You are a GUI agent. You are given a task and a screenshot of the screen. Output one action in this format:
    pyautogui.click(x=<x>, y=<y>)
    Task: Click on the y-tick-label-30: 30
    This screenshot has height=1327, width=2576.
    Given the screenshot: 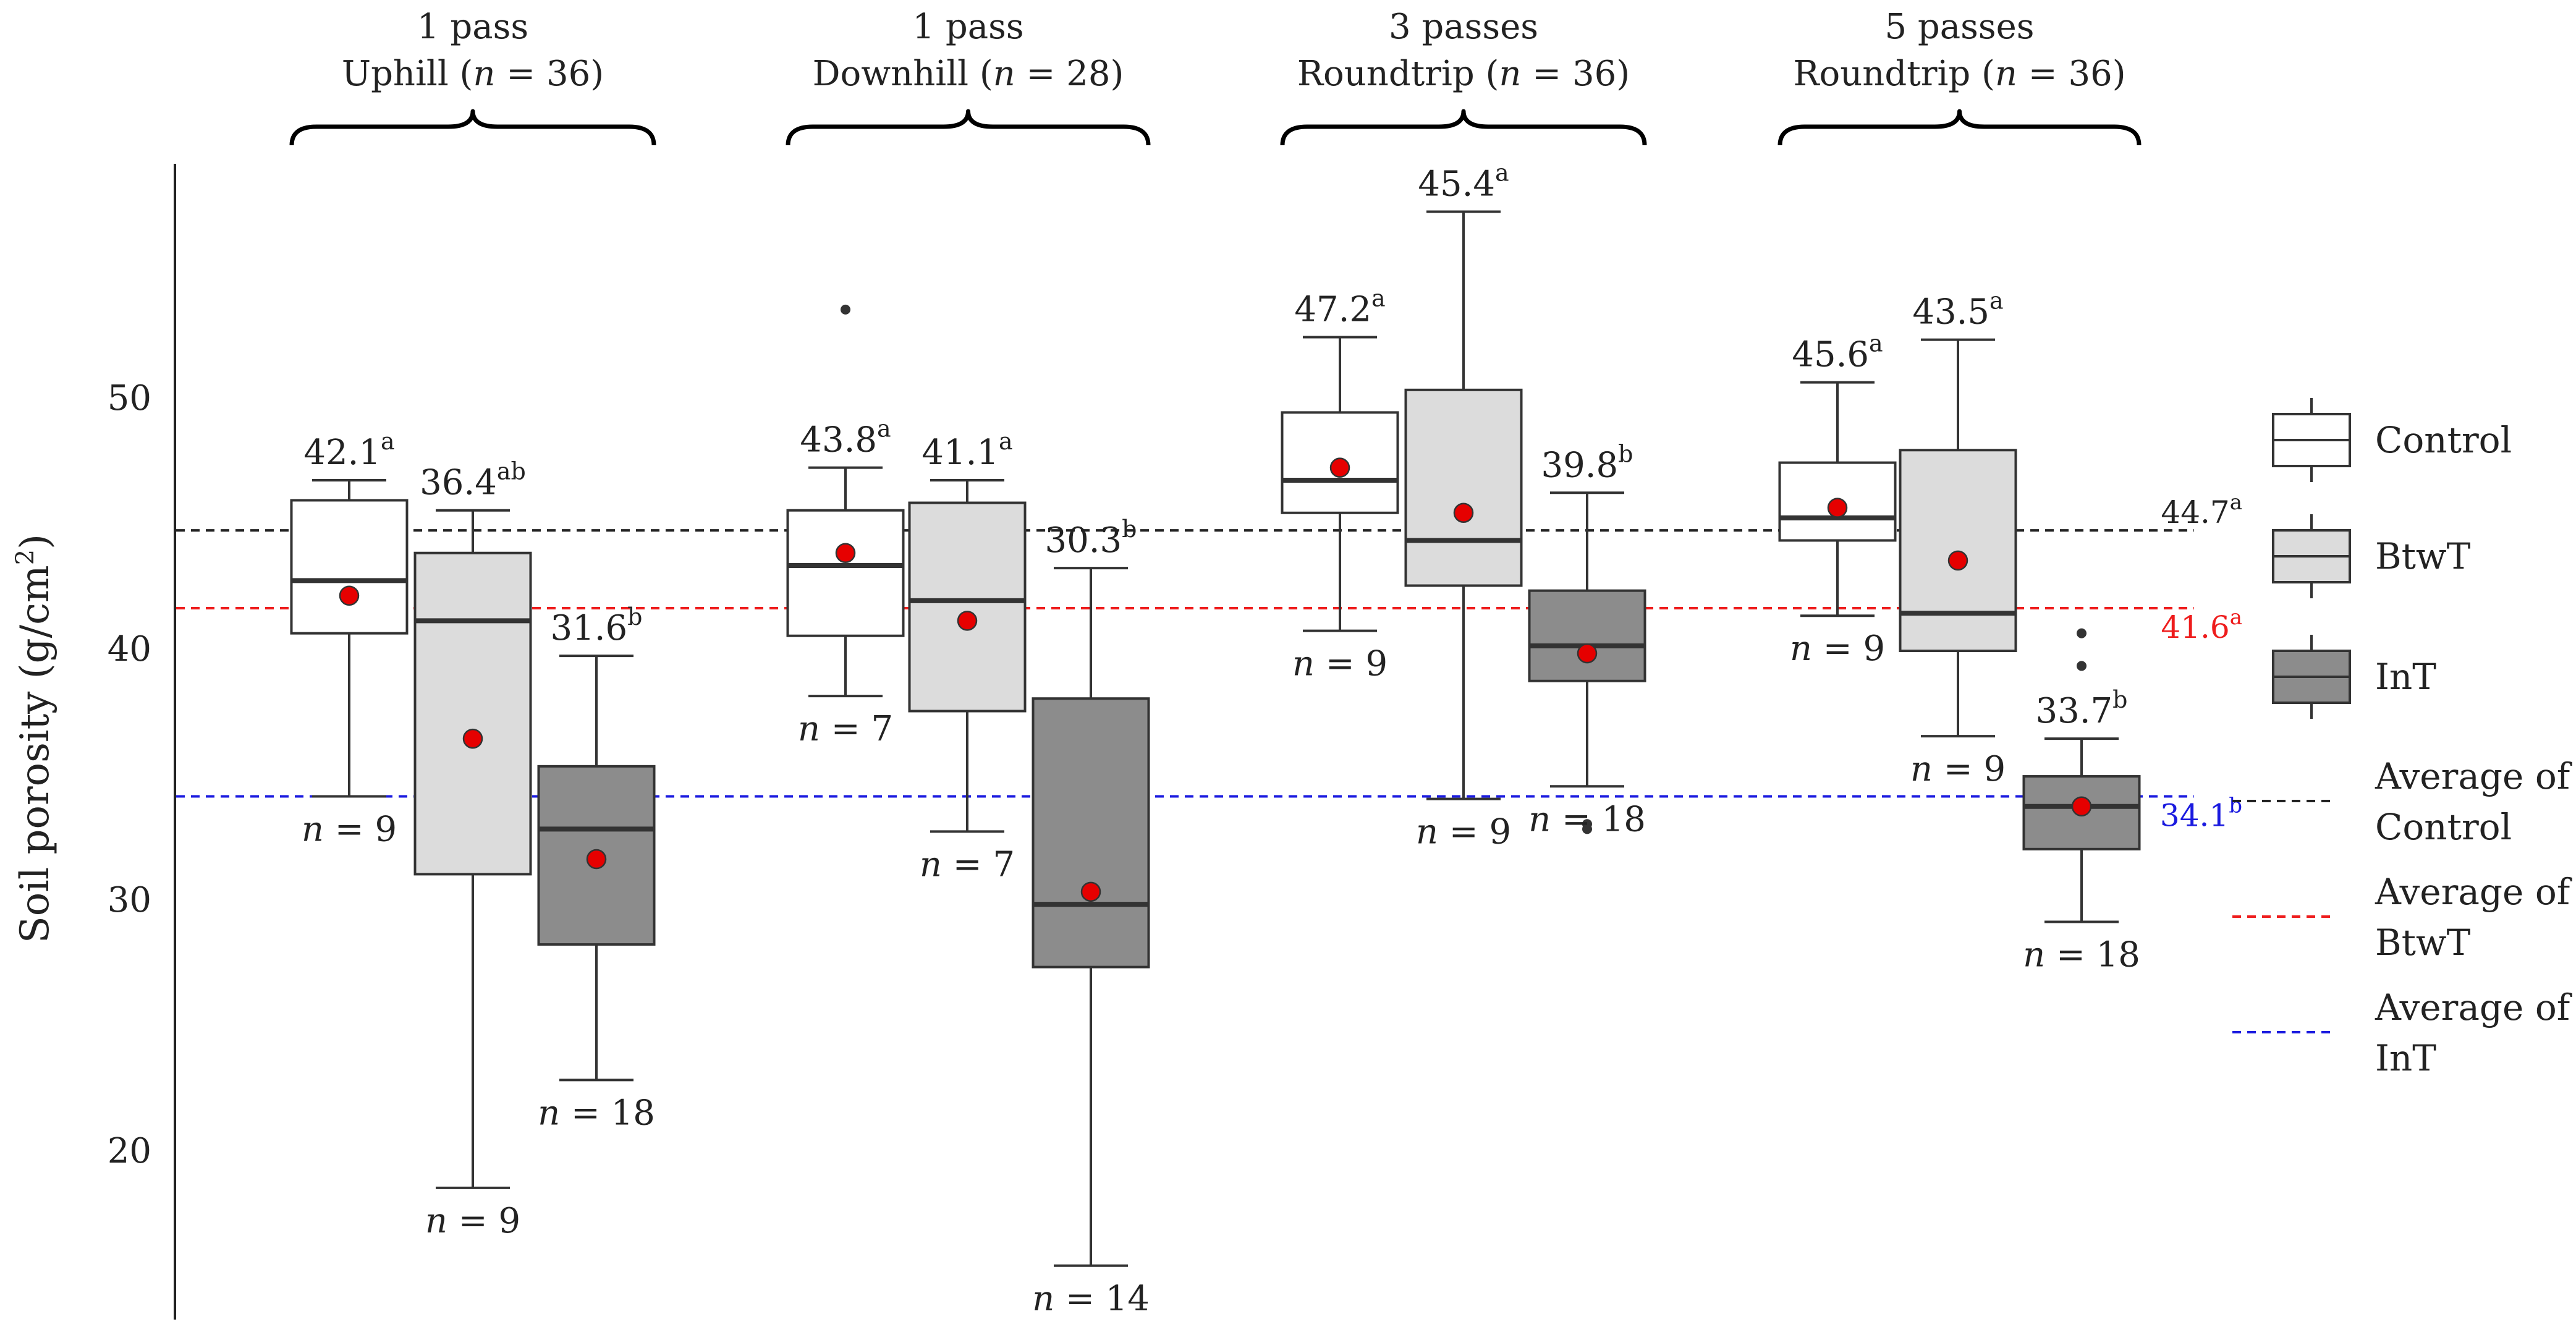 What is the action you would take?
    pyautogui.click(x=129, y=900)
    